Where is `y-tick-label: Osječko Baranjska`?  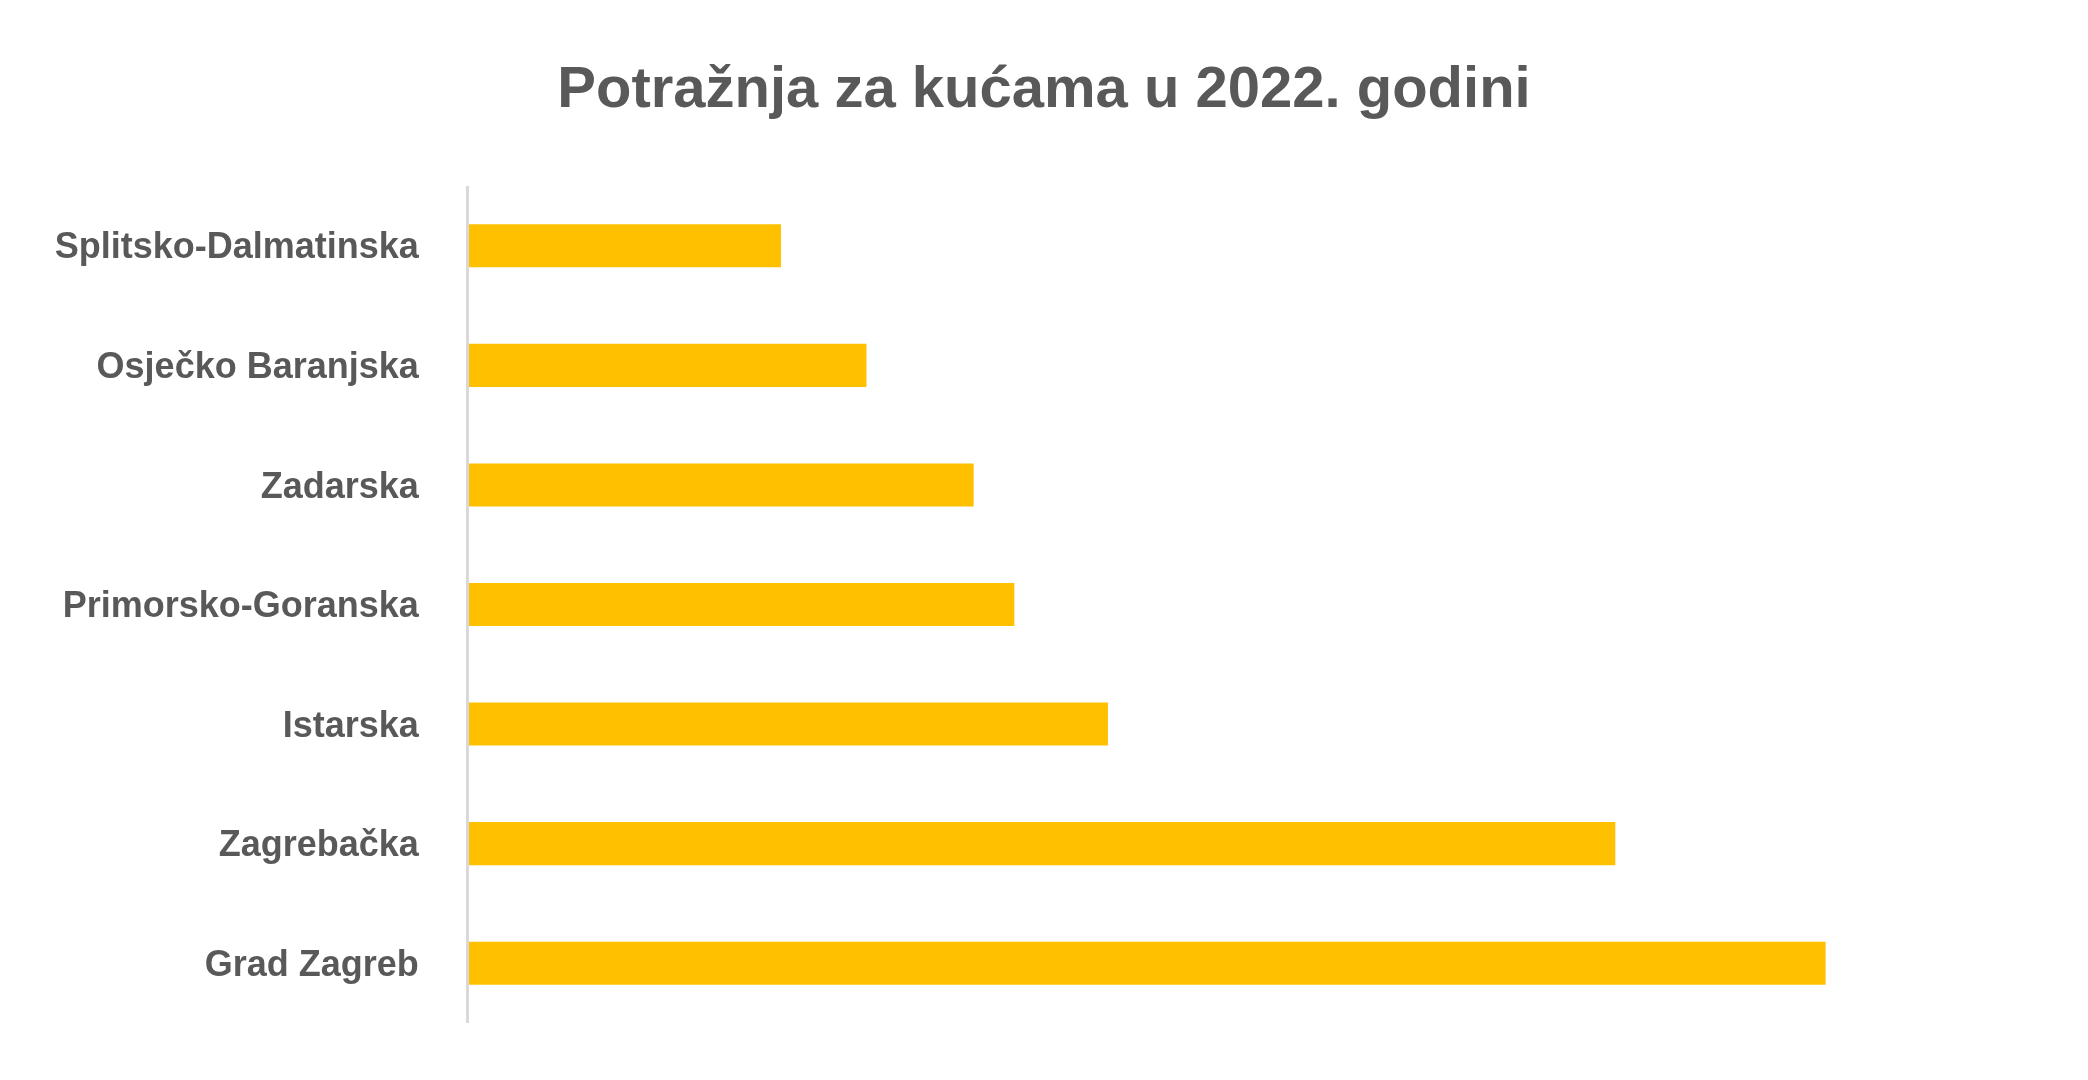
y-tick-label: Osječko Baranjska is located at coordinates (258, 365).